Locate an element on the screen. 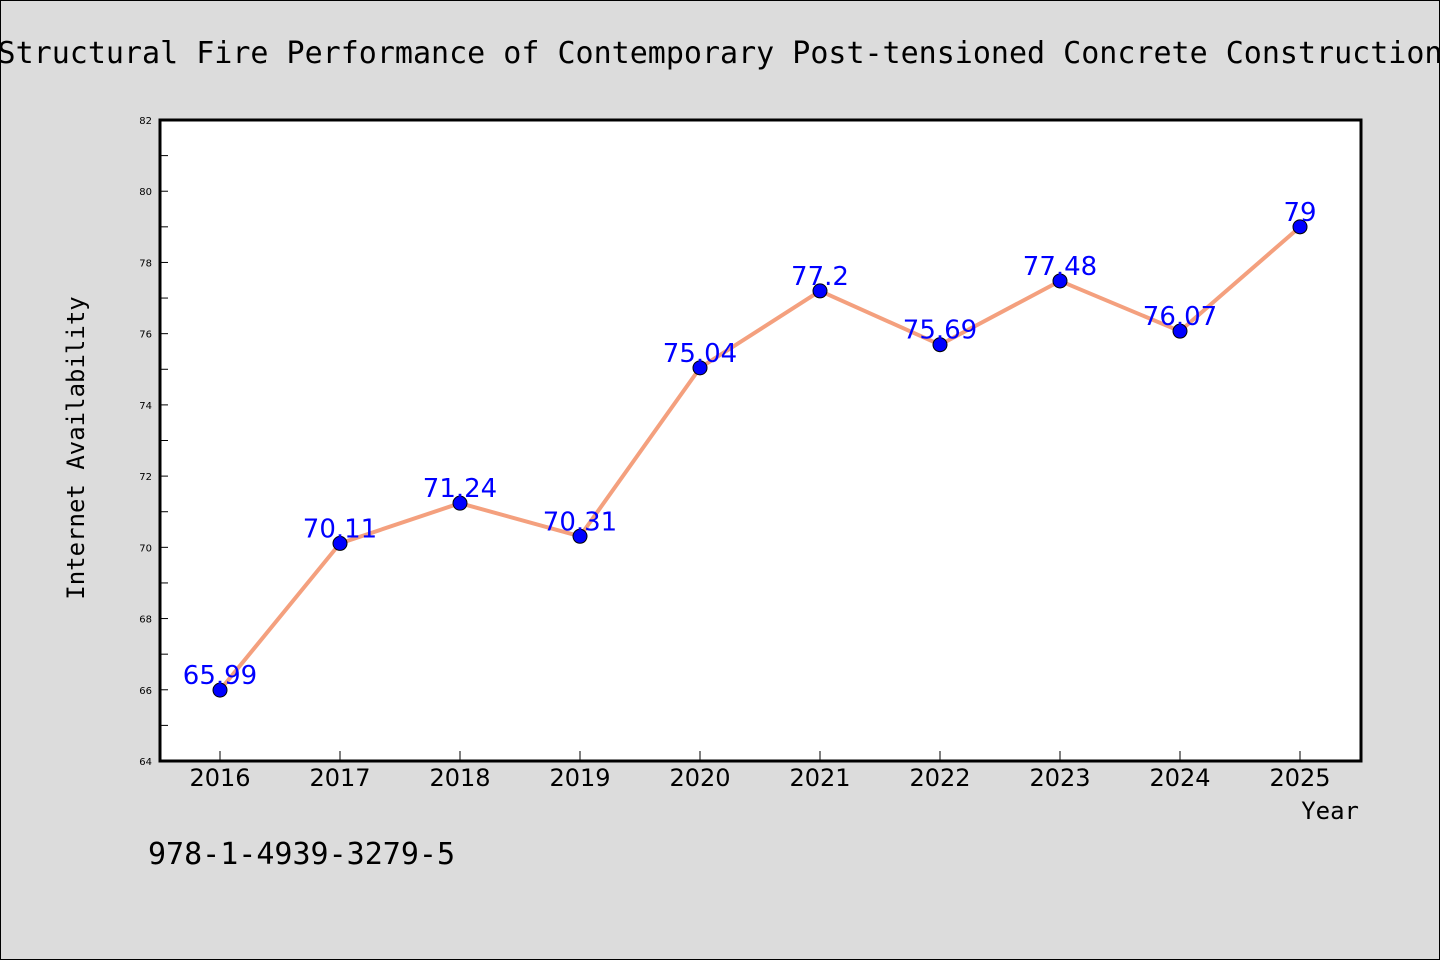  x-tick-label: 2024 is located at coordinates (1179, 778).